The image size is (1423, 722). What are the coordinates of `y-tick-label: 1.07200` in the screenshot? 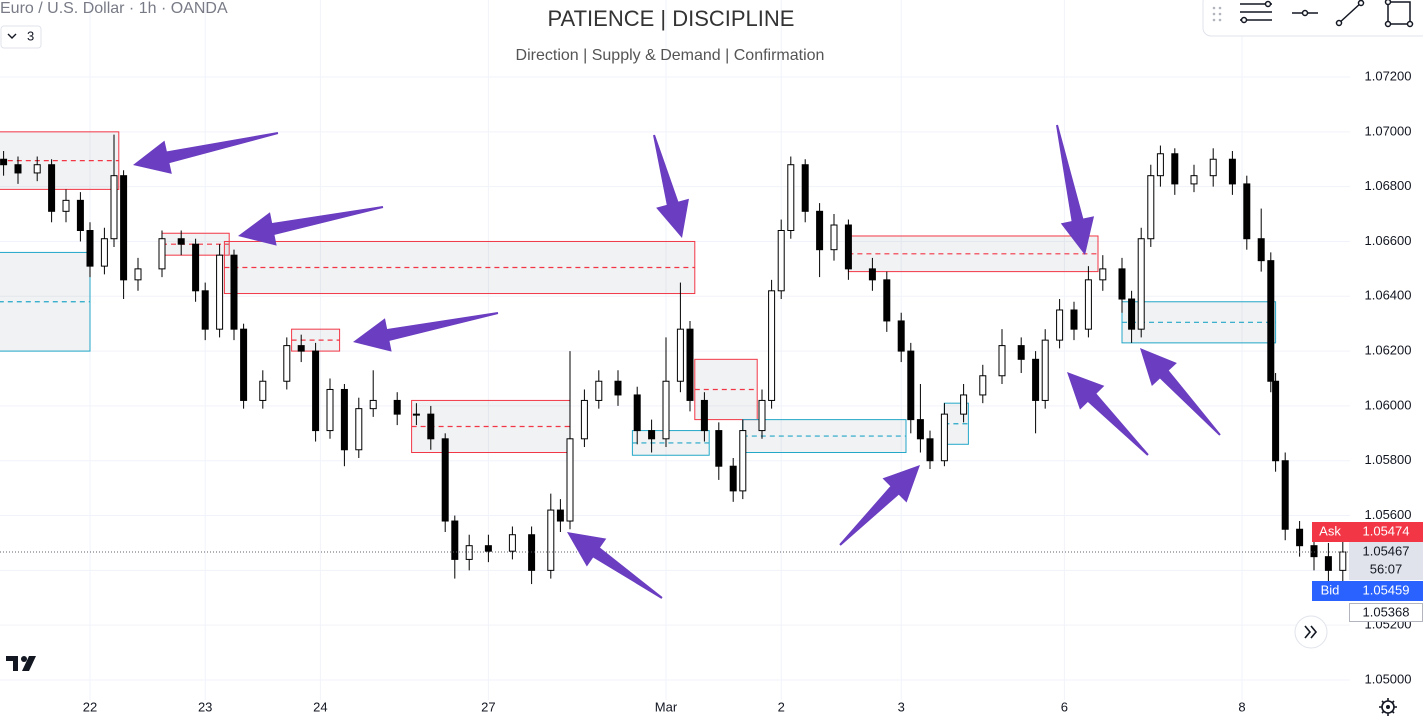 It's located at (1388, 75).